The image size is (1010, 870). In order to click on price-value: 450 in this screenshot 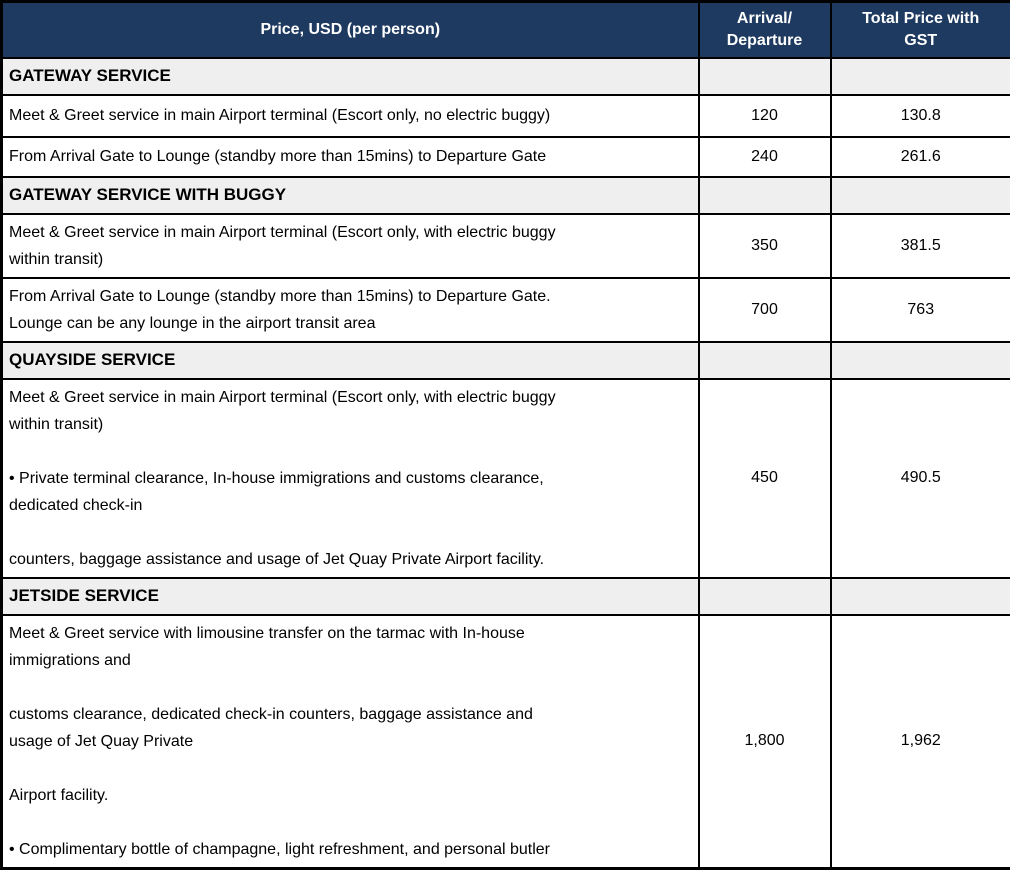, I will do `click(765, 478)`.